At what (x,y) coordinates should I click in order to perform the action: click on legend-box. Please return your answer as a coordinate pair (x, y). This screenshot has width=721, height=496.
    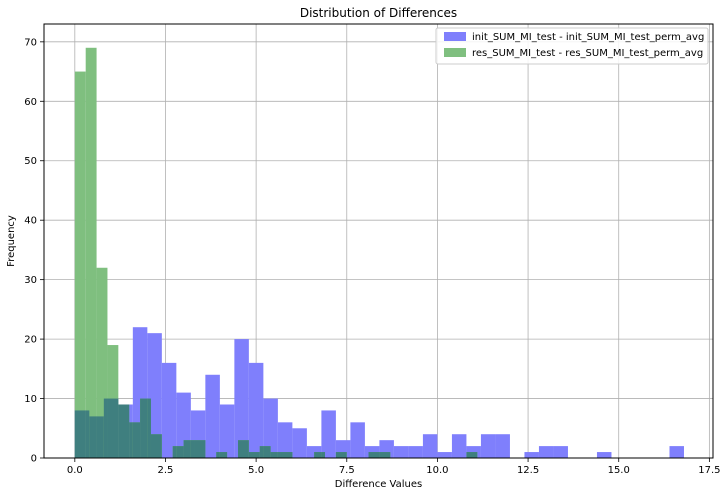
    Looking at the image, I should click on (572, 46).